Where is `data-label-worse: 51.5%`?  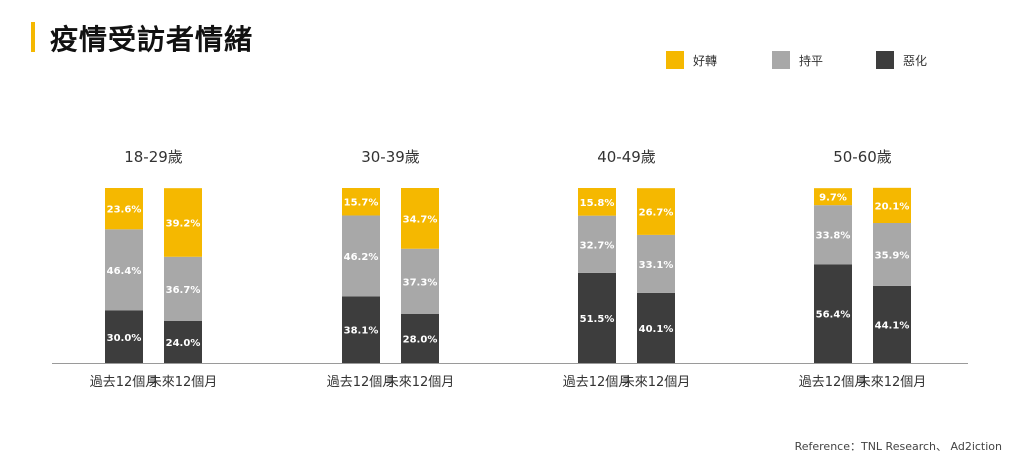
data-label-worse: 51.5% is located at coordinates (597, 319).